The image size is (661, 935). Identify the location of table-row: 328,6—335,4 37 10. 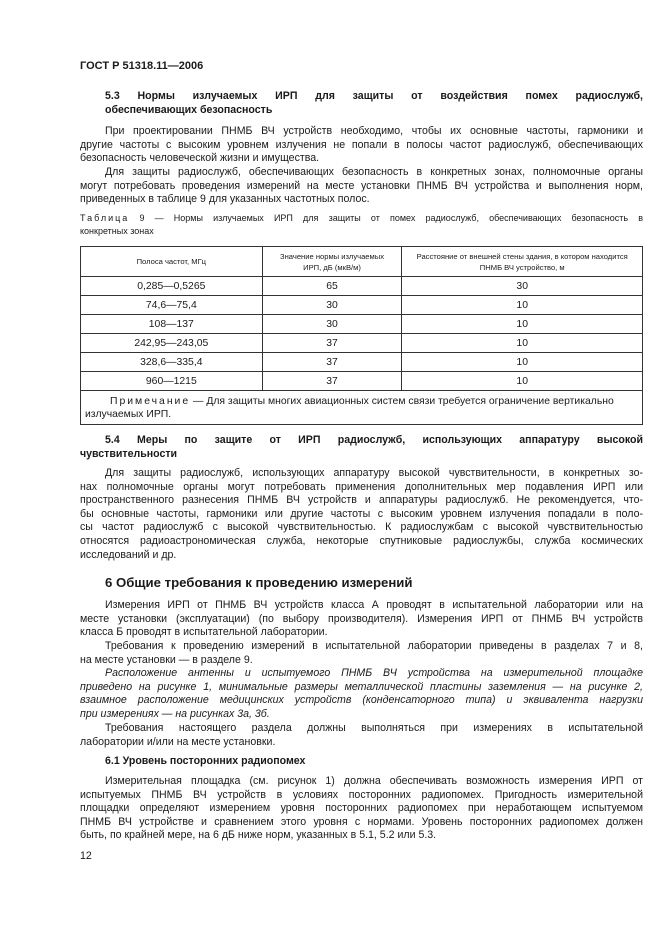
(361, 362).